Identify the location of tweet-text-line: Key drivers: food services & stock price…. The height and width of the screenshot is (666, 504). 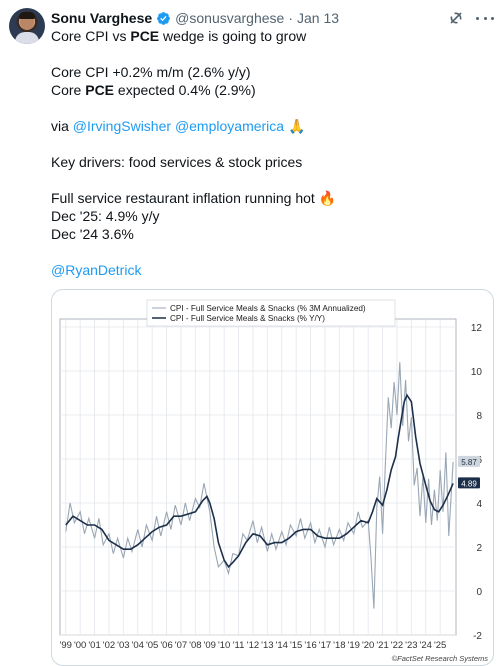
(271, 162).